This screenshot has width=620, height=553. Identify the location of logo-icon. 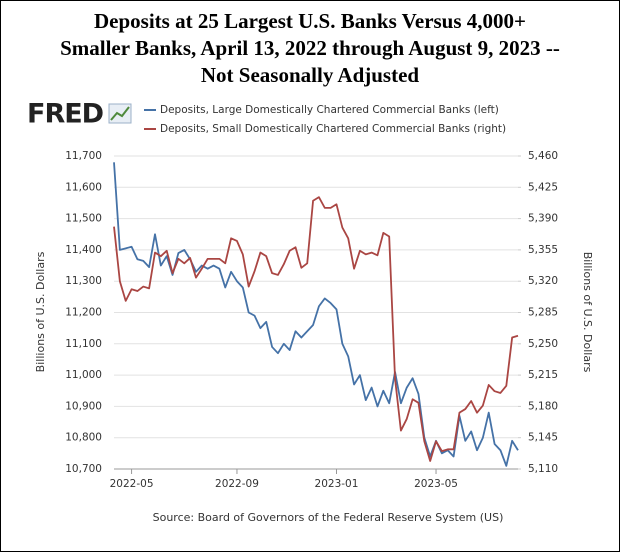
(120, 113).